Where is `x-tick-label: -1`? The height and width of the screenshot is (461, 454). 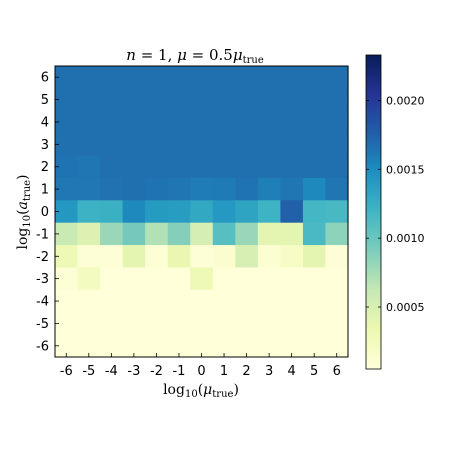 x-tick-label: -1 is located at coordinates (178, 371).